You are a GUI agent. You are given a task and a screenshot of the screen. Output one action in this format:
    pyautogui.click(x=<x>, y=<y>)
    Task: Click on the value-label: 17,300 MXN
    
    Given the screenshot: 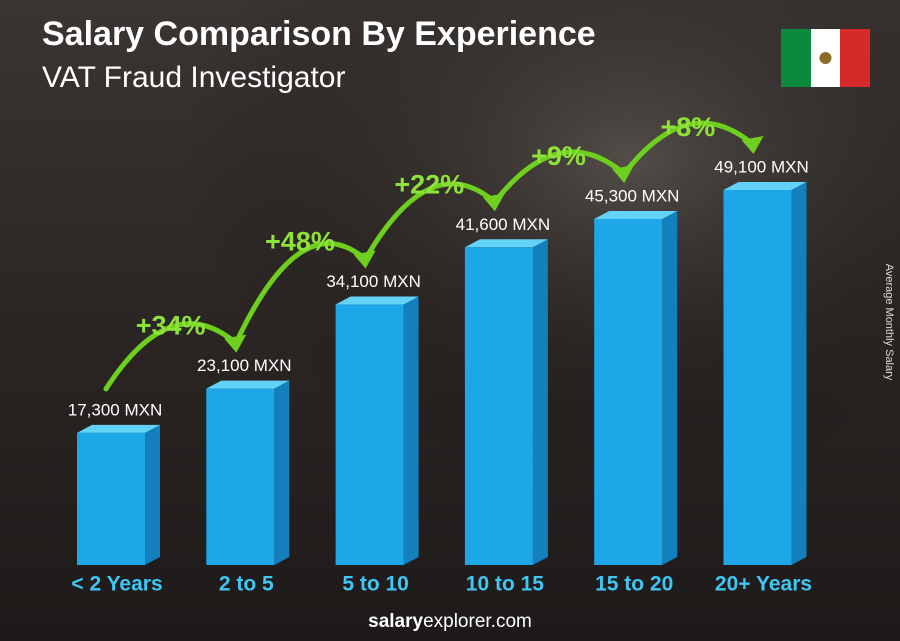 What is the action you would take?
    pyautogui.click(x=115, y=409)
    